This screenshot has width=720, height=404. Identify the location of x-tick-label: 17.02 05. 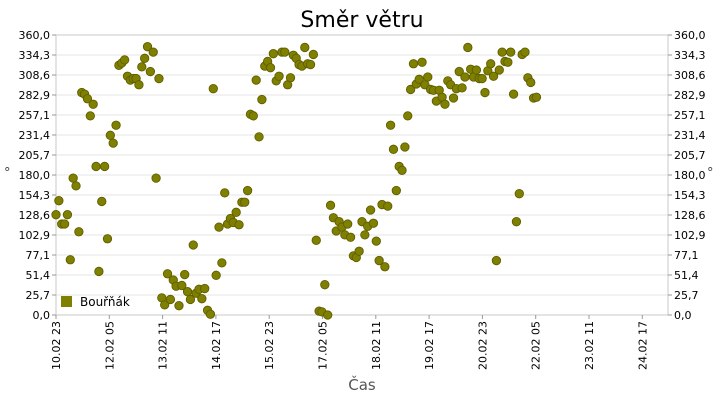
(323, 345).